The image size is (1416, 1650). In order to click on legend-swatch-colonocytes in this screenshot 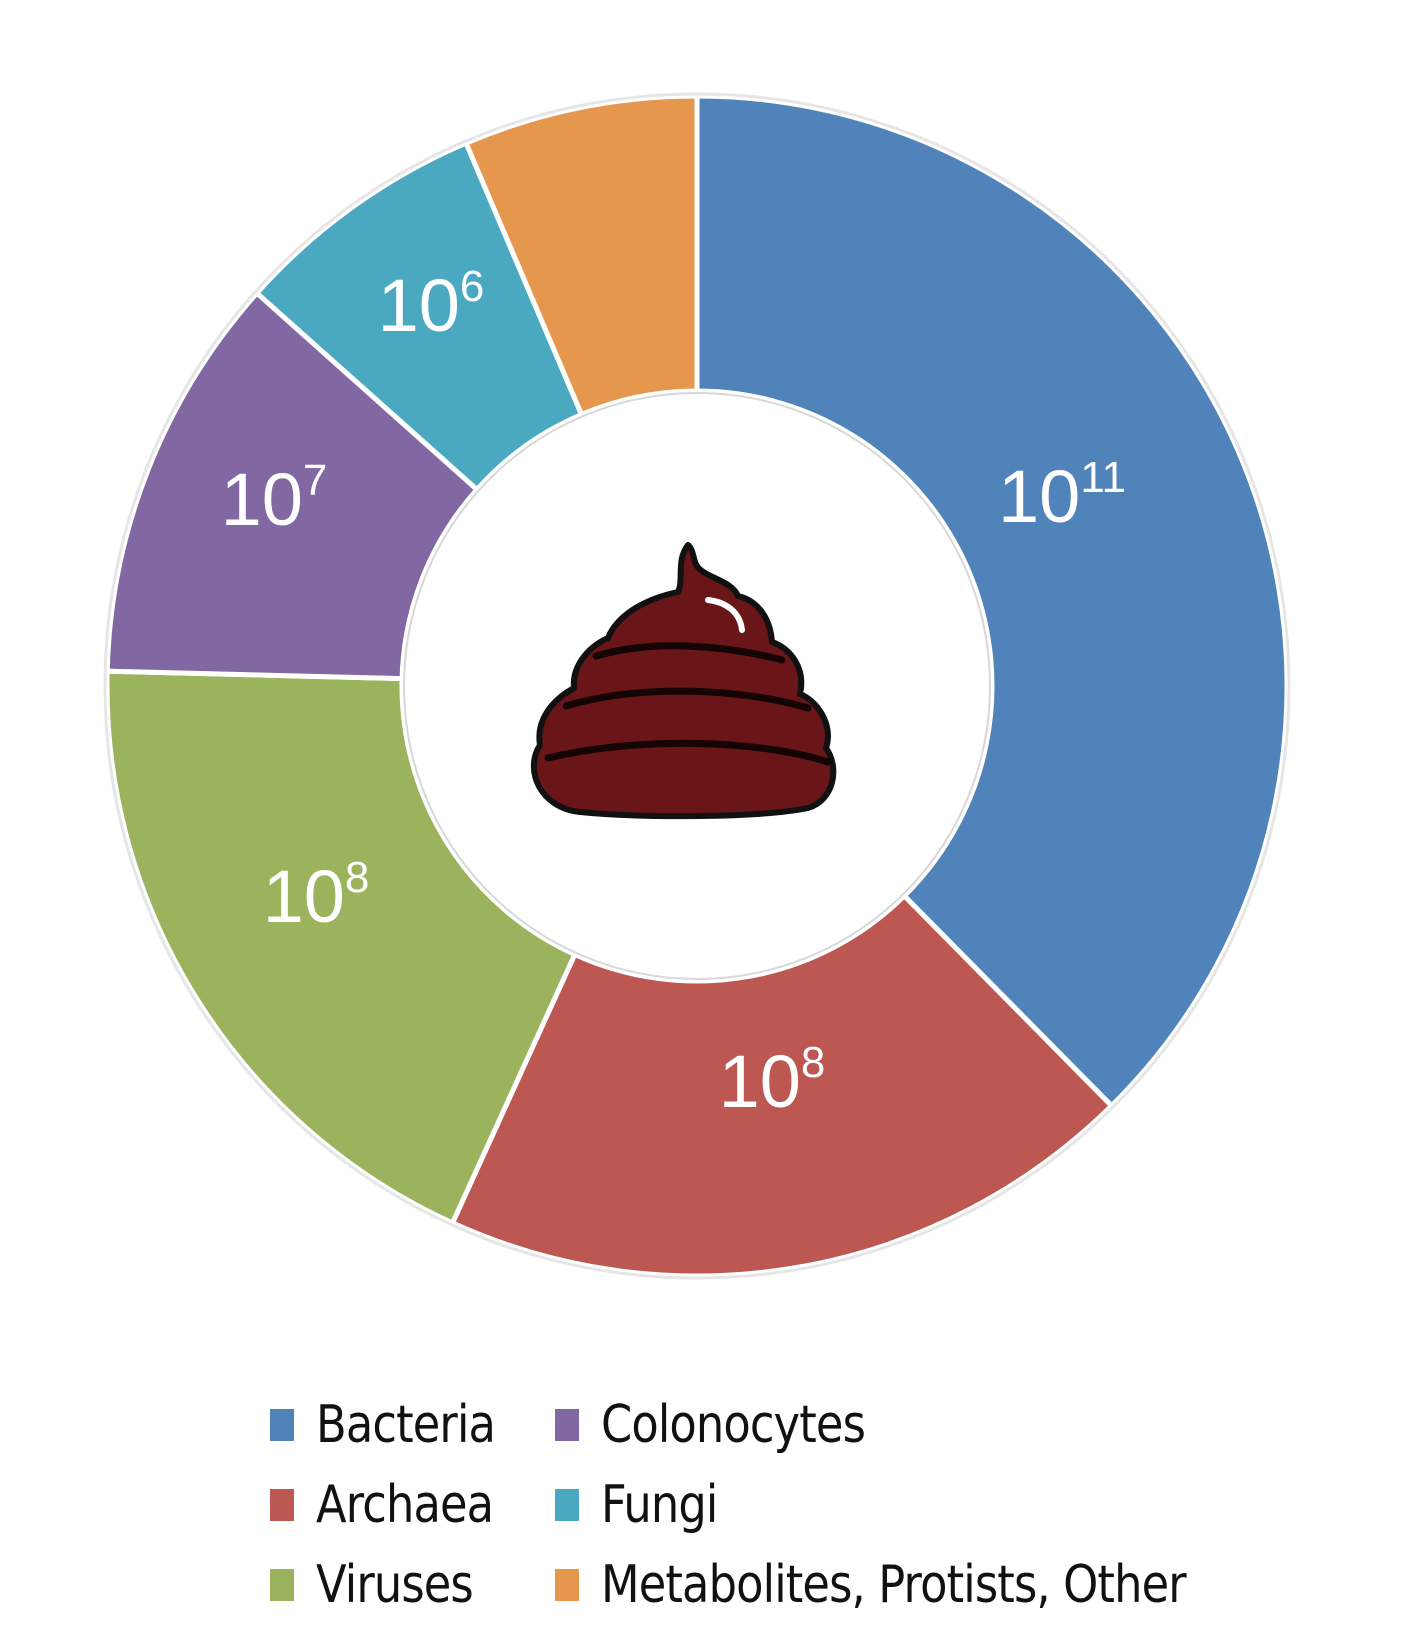, I will do `click(567, 1425)`.